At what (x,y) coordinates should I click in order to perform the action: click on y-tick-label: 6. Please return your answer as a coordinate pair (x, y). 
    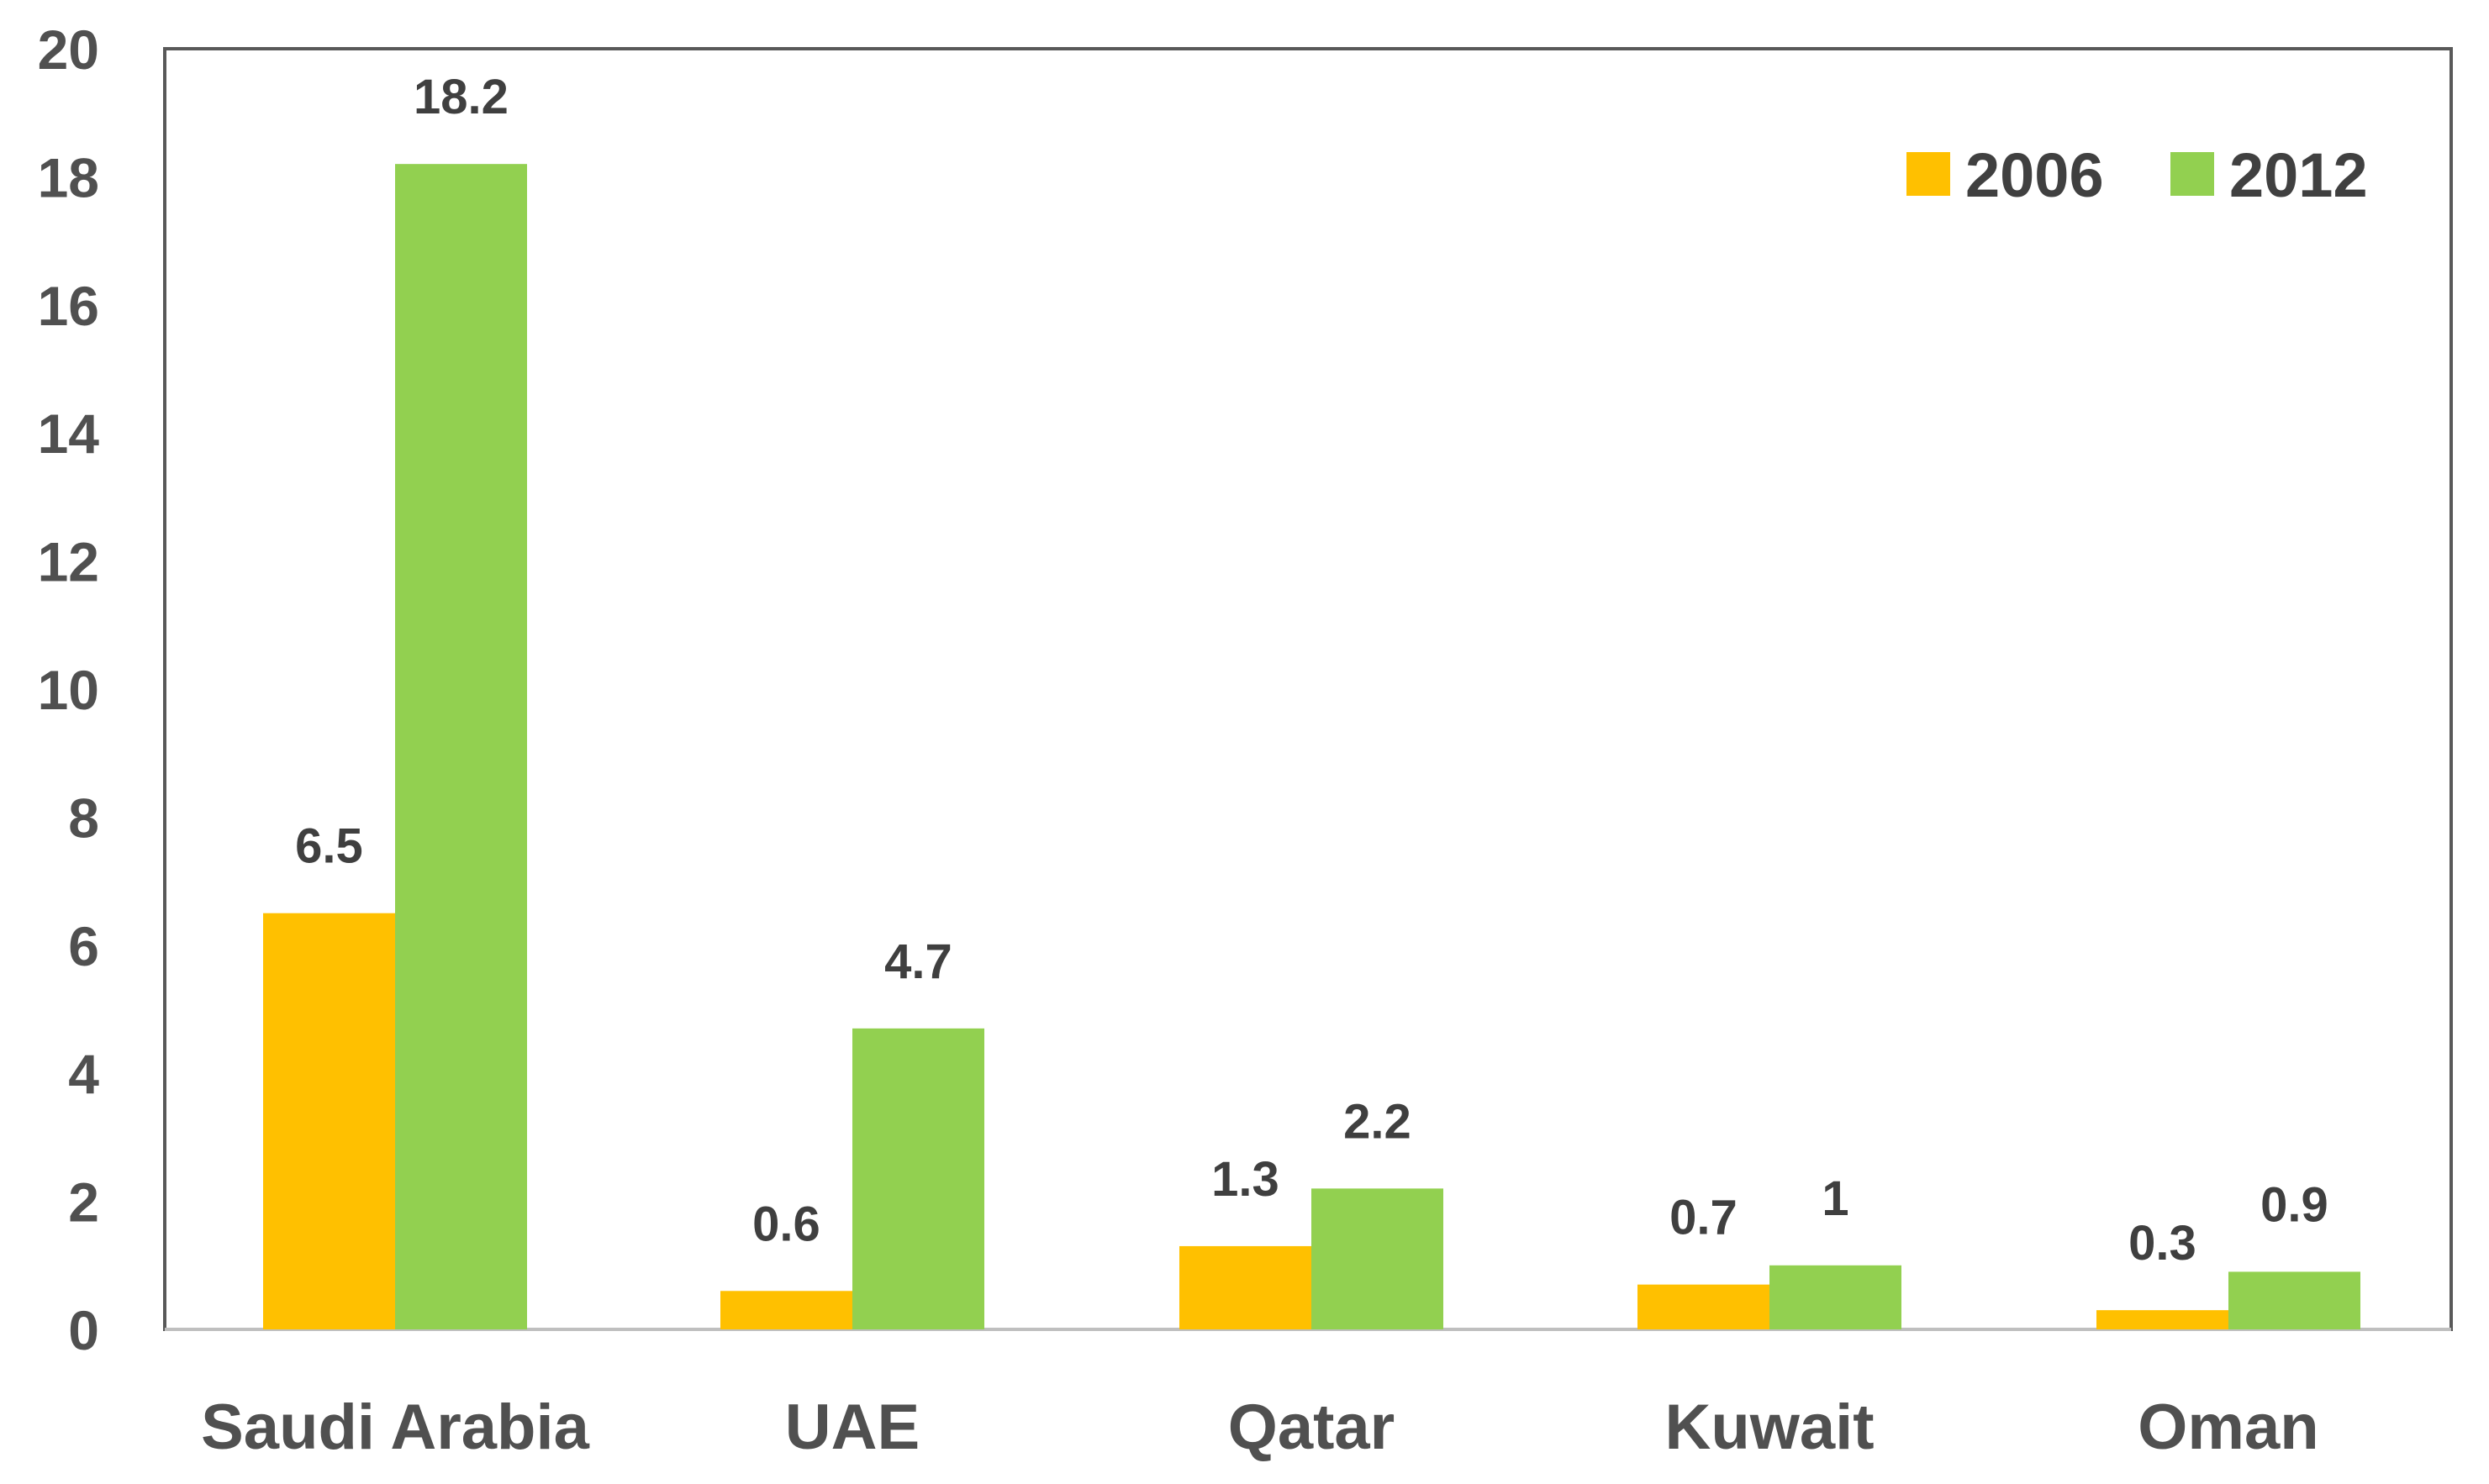
    Looking at the image, I should click on (83, 946).